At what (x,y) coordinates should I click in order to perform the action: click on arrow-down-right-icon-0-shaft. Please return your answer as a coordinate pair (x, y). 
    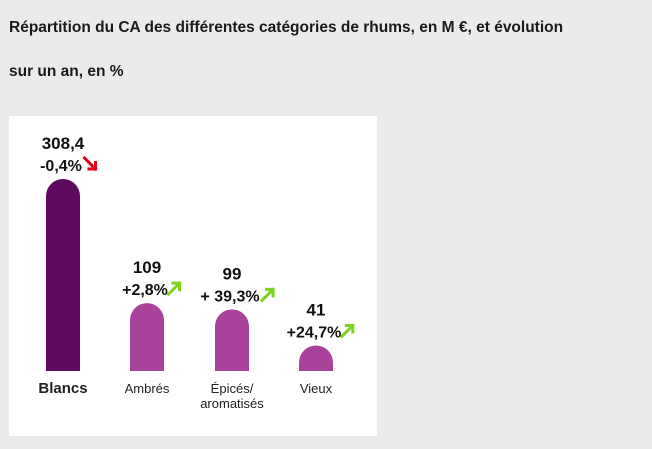
    Looking at the image, I should click on (90, 163).